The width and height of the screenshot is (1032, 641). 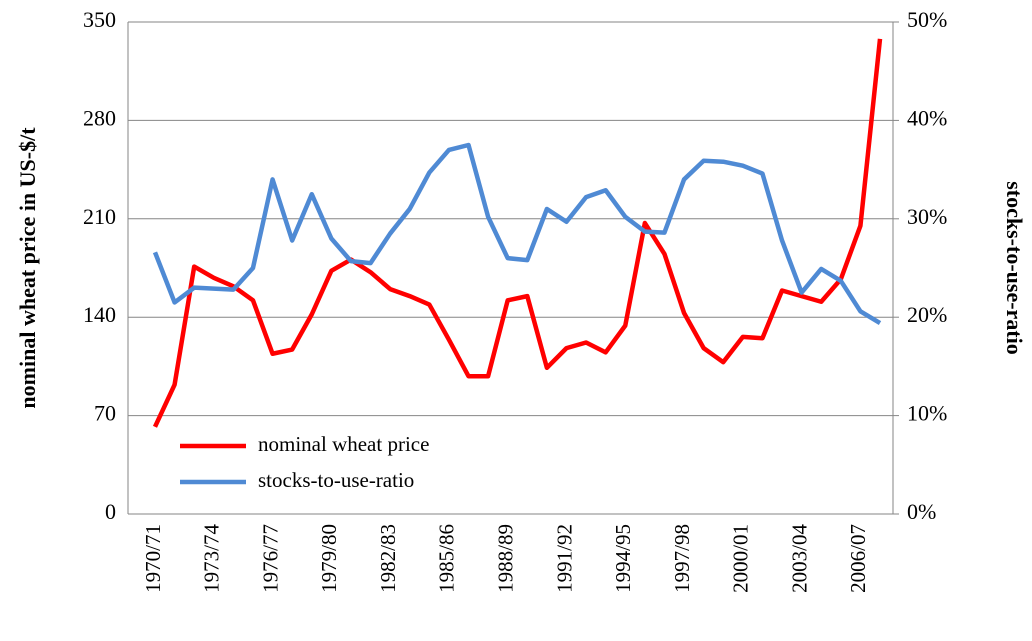 What do you see at coordinates (105, 413) in the screenshot?
I see `y-tick-label: 70` at bounding box center [105, 413].